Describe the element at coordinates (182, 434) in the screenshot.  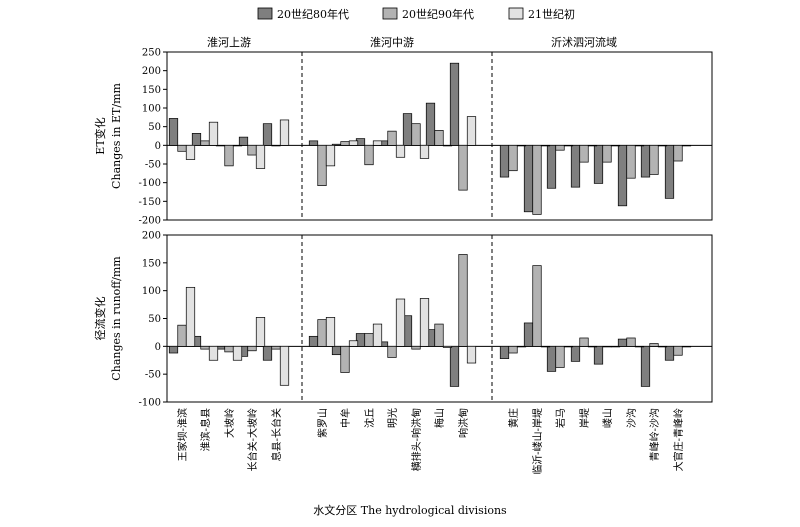
I see `station-label: 王家坝-淮滨` at that location.